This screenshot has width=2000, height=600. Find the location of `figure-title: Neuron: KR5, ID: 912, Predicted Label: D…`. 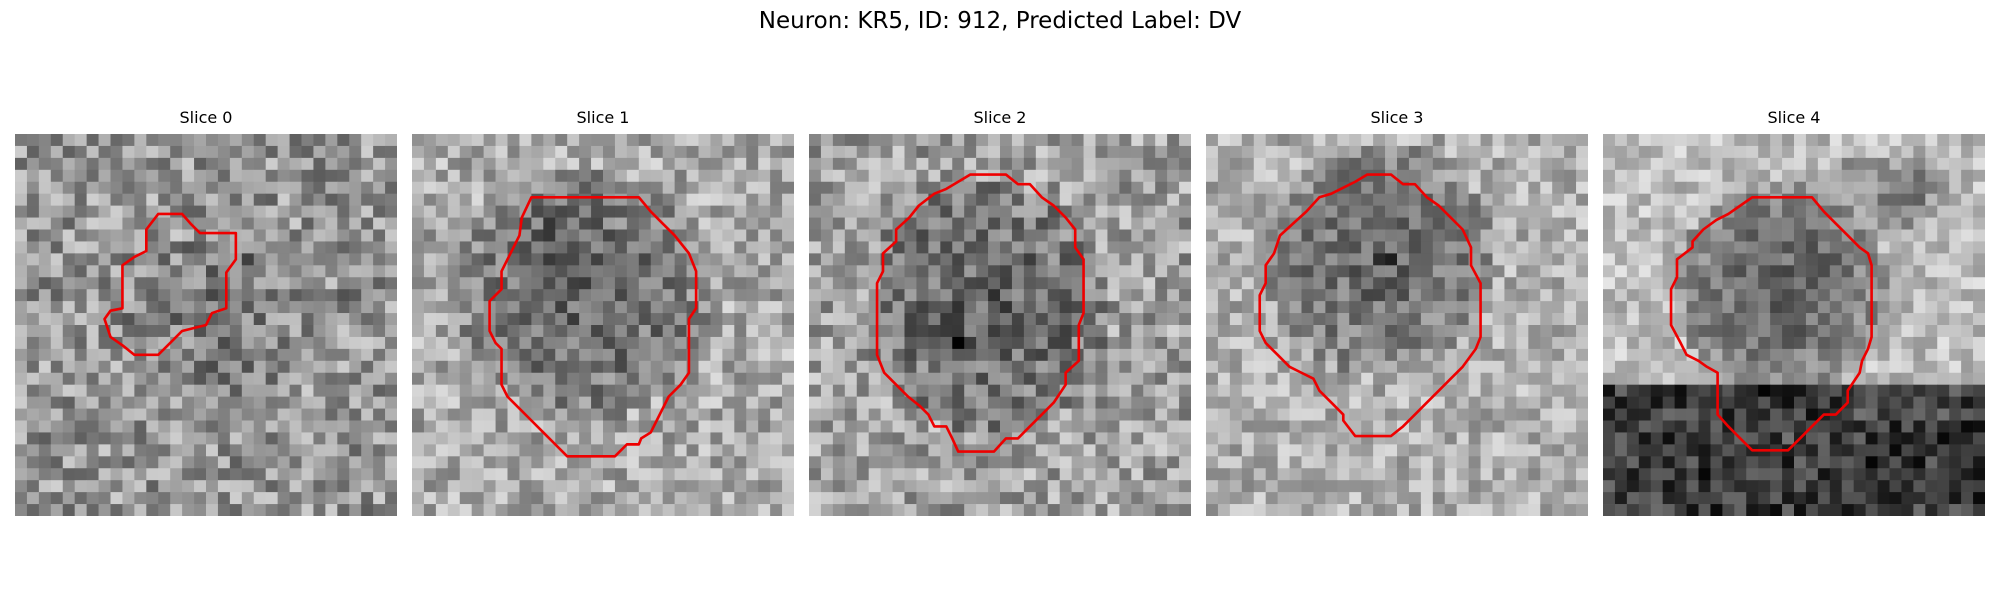

figure-title: Neuron: KR5, ID: 912, Predicted Label: D… is located at coordinates (1000, 21).